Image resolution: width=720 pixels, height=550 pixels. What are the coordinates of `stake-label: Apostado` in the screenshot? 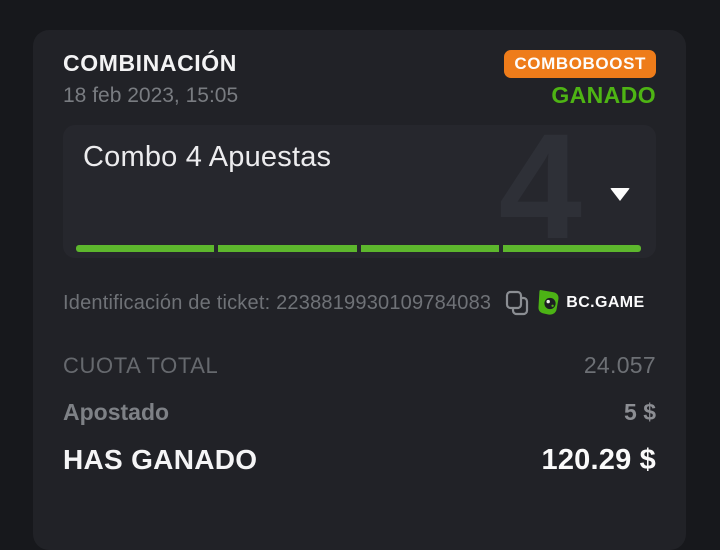 It's located at (116, 412).